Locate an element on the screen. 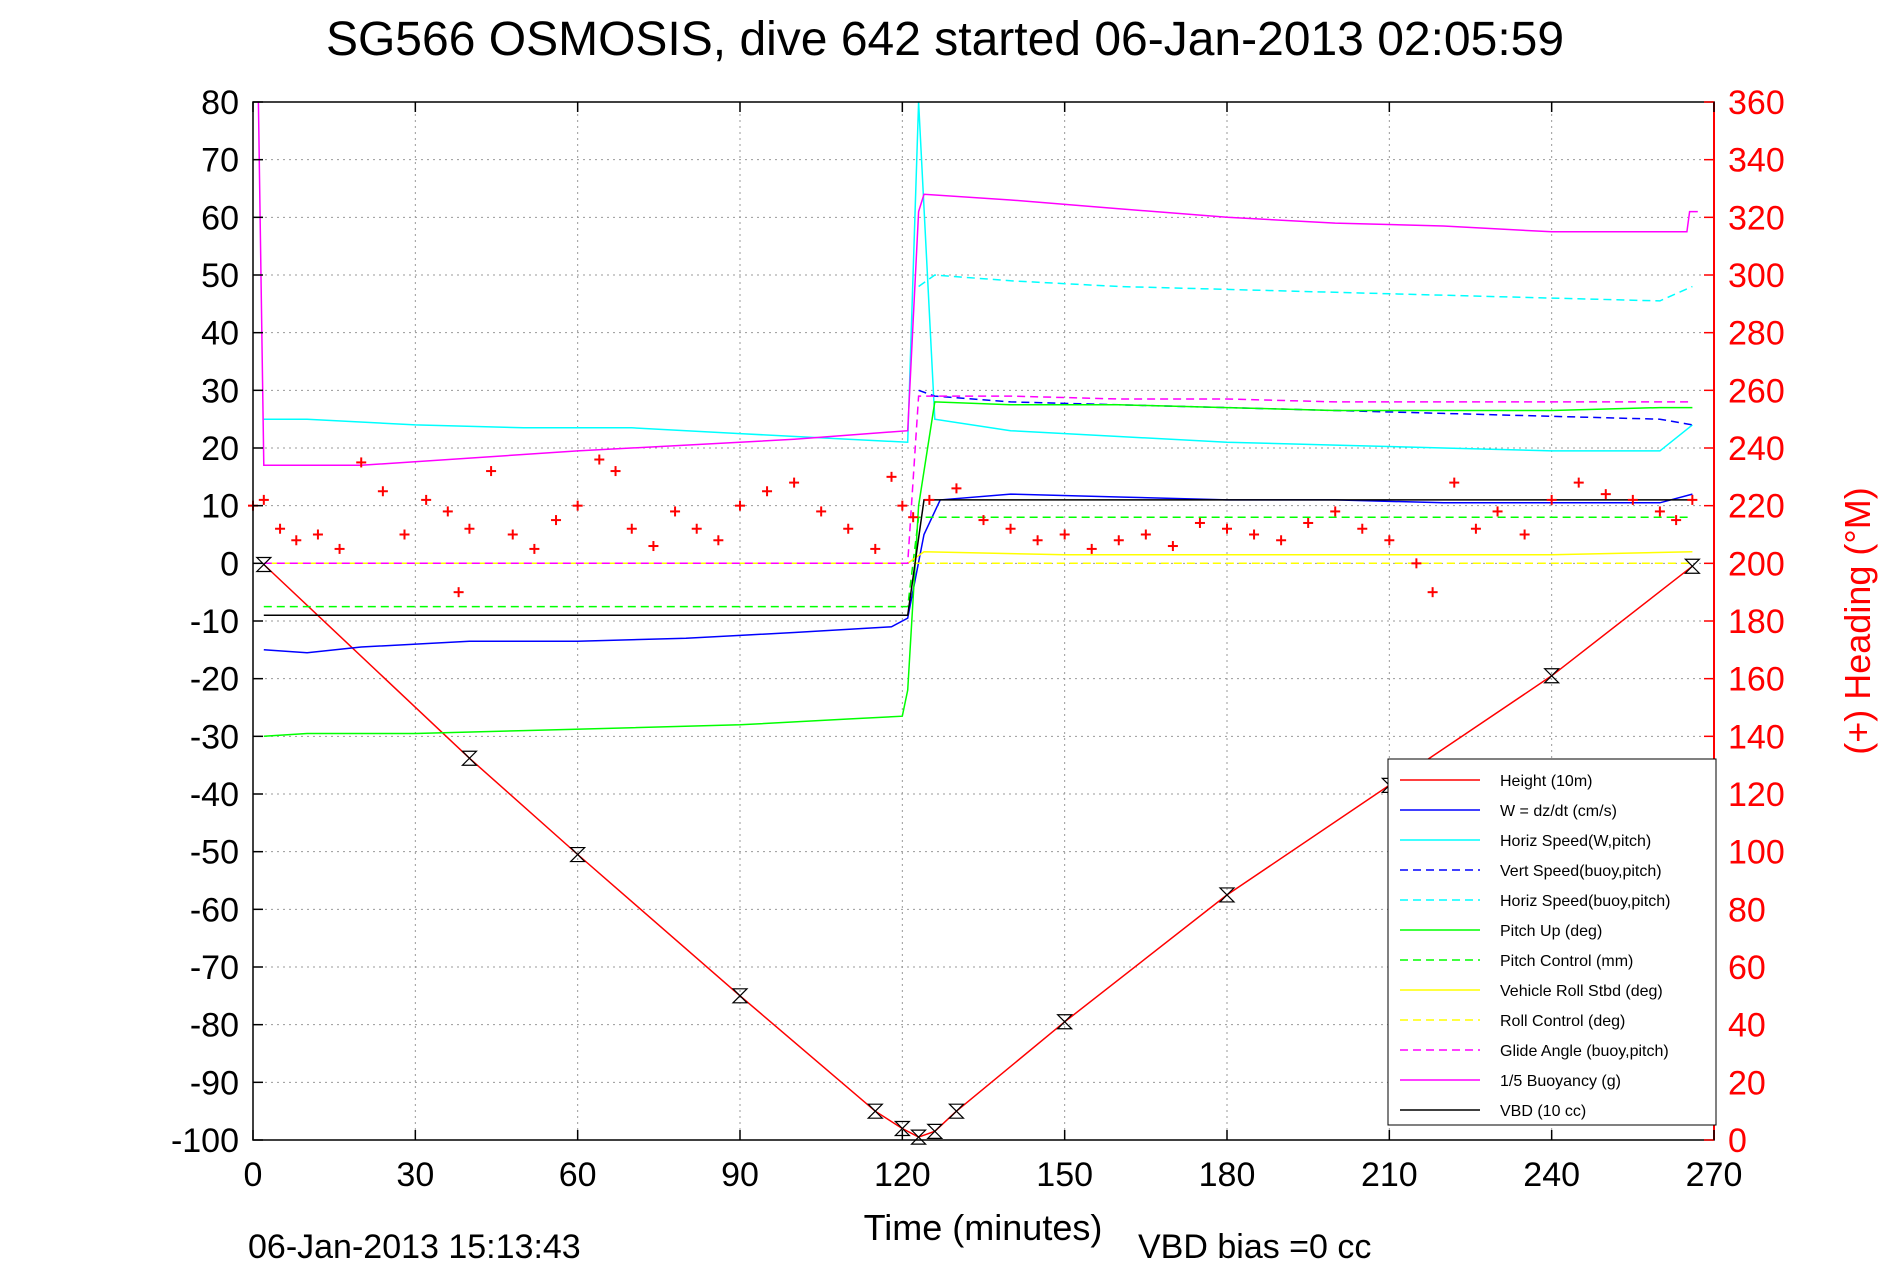 The width and height of the screenshot is (1891, 1262). y-tick-label: 30 is located at coordinates (220, 391).